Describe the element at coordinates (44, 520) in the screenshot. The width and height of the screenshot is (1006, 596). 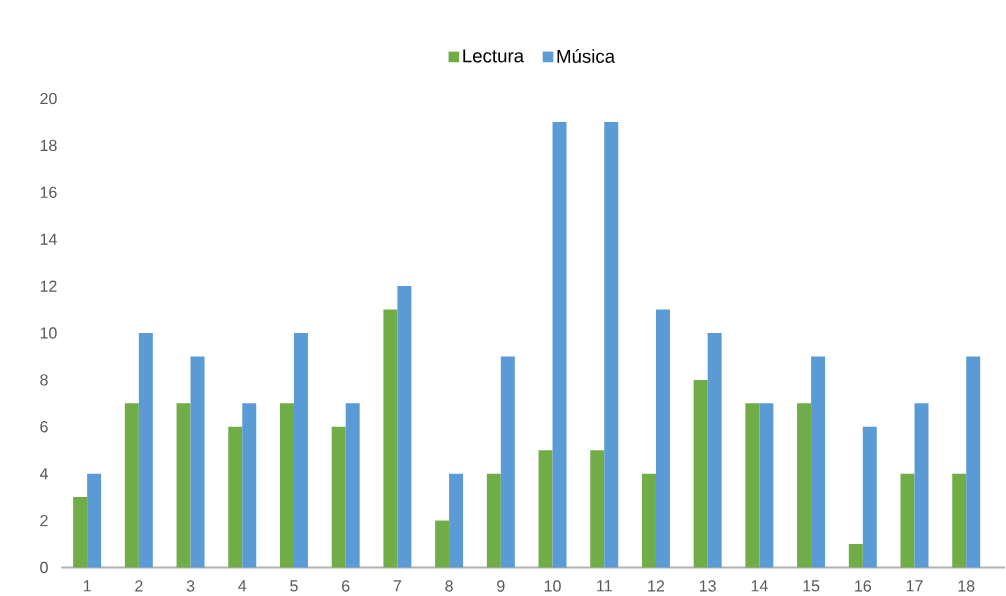
I see `y-tick-label: 2` at that location.